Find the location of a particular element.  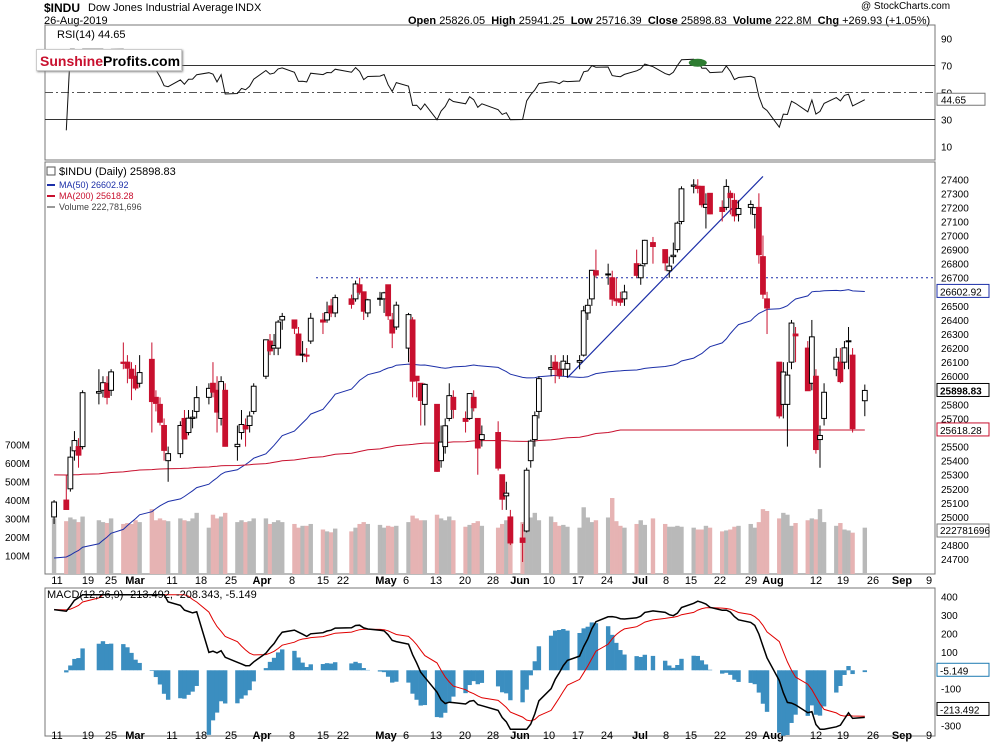

volume-badge-text: 222781696 is located at coordinates (965, 531).